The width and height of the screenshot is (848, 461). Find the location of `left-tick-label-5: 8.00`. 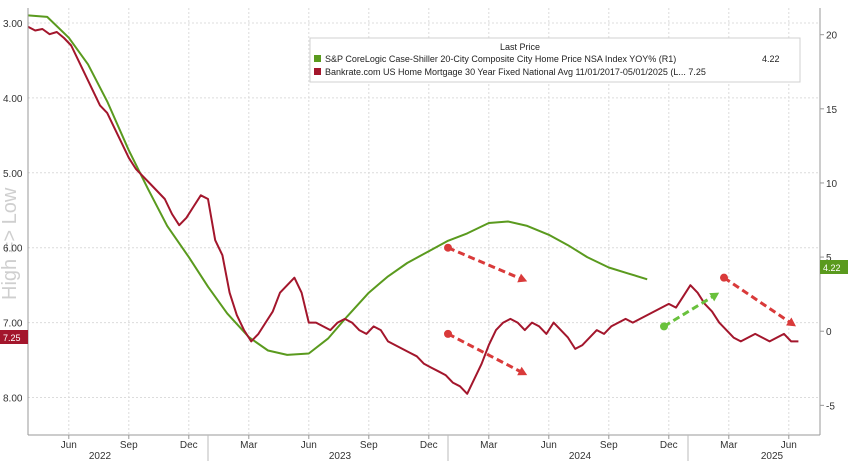

left-tick-label-5: 8.00 is located at coordinates (13, 399).